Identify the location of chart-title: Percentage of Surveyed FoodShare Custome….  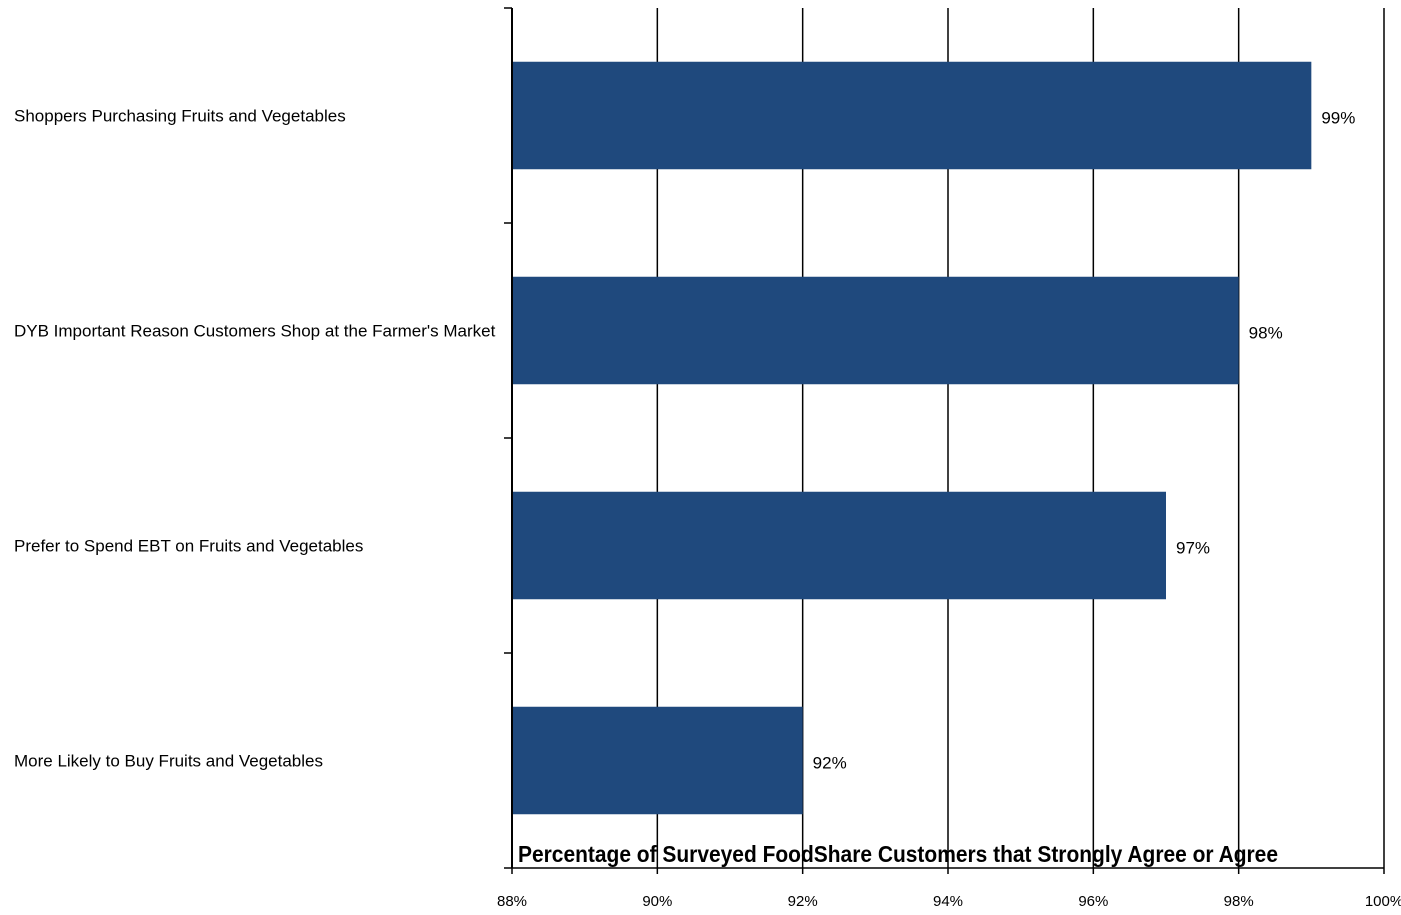
(898, 854).